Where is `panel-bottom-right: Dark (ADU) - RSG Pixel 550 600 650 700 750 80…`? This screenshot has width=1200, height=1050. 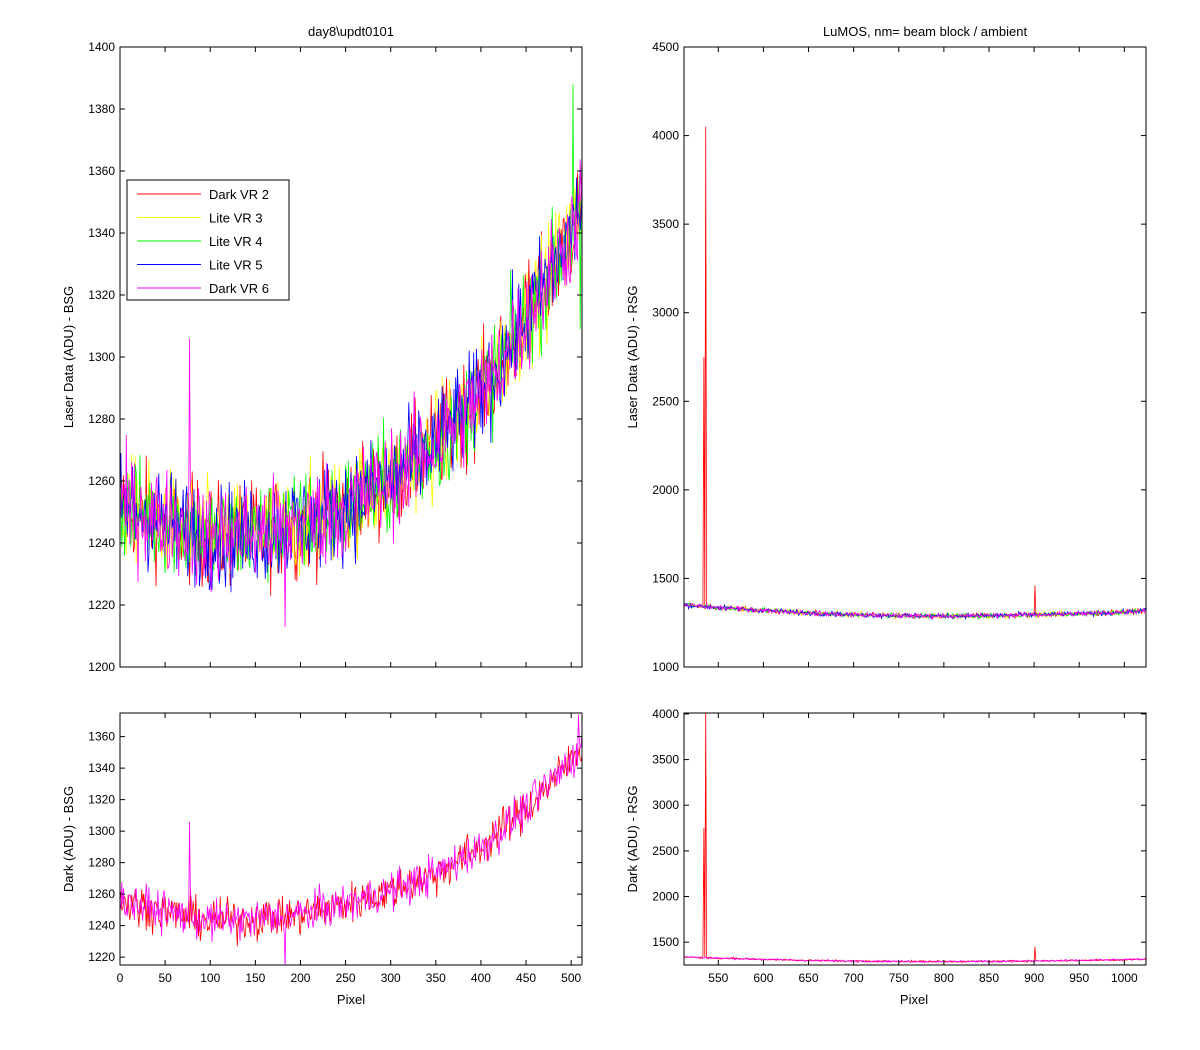
panel-bottom-right: Dark (ADU) - RSG Pixel 550 600 650 700 750 80… is located at coordinates (886, 857).